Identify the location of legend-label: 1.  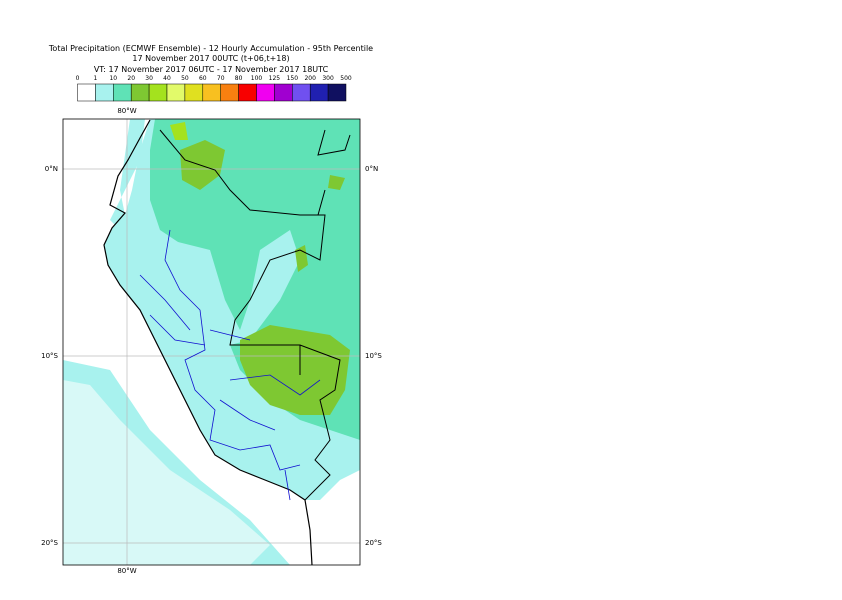
(95, 78).